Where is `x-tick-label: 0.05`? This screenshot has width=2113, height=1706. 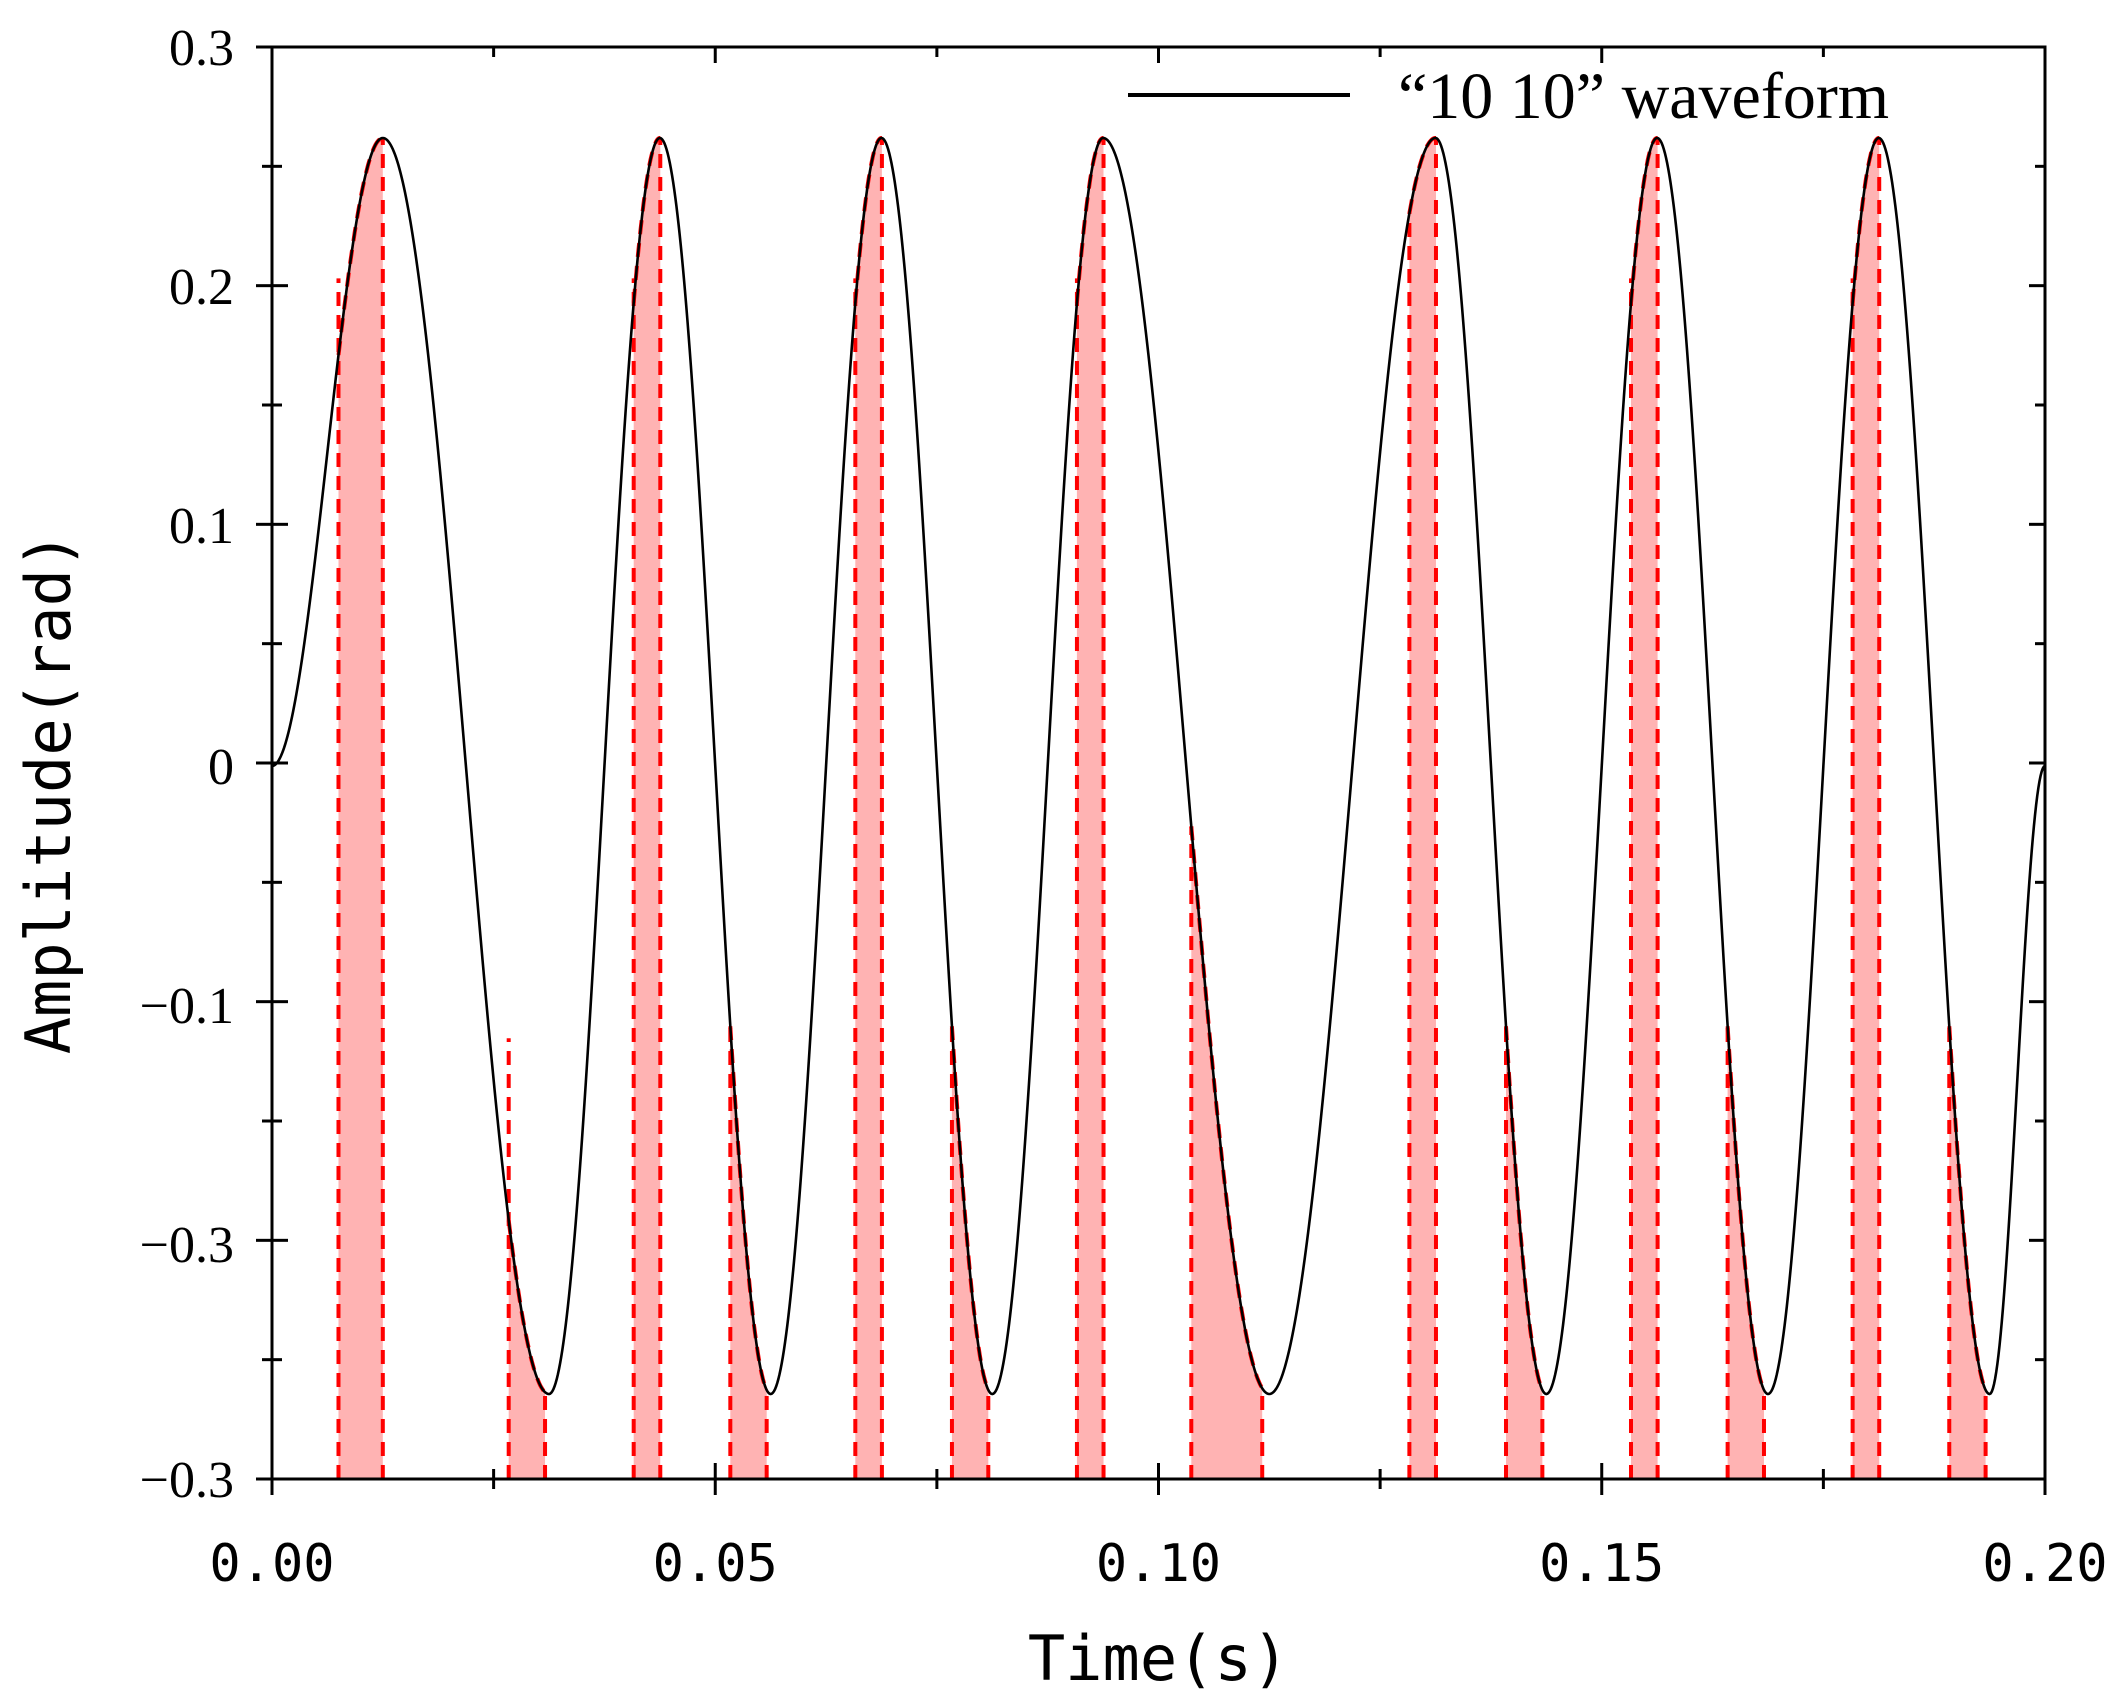 x-tick-label: 0.05 is located at coordinates (715, 1564).